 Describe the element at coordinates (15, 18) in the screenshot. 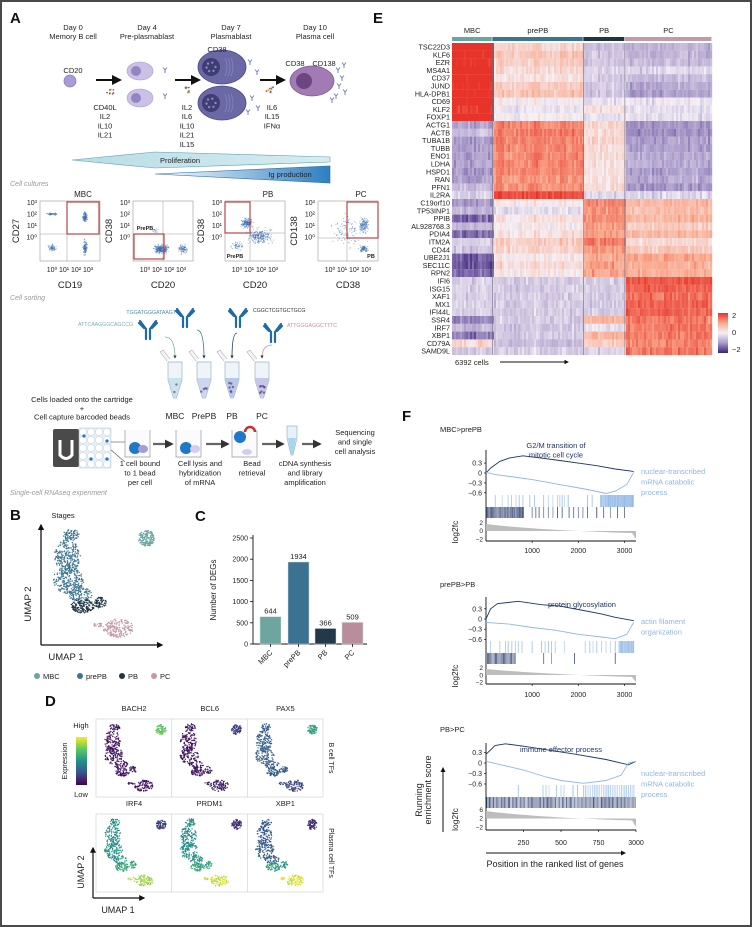

I see `panel-label-a: A` at that location.